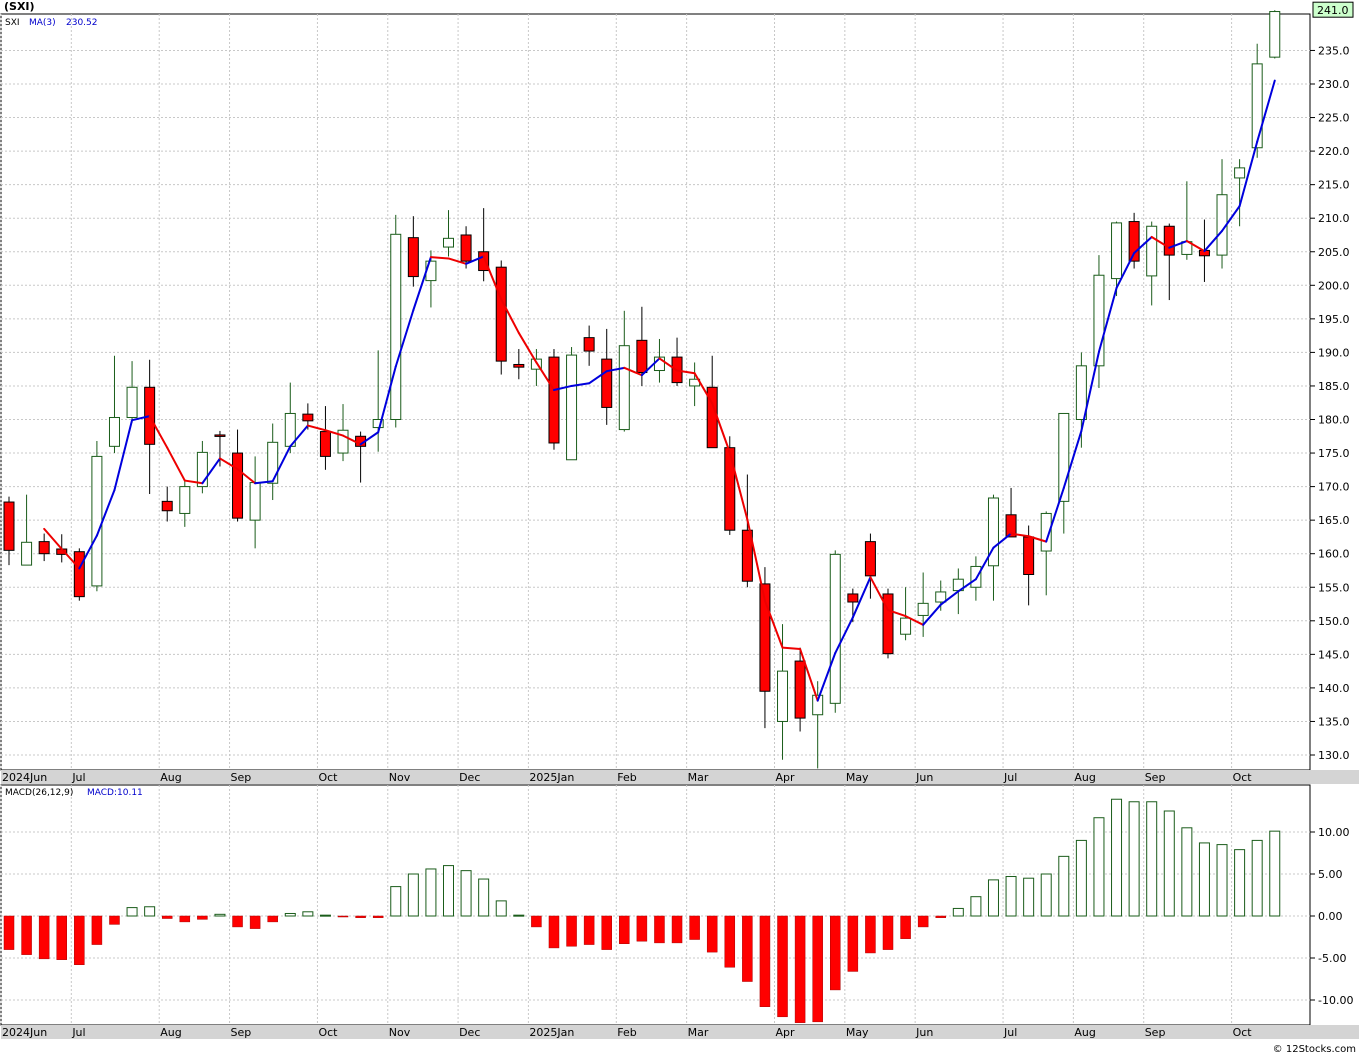  Describe the element at coordinates (1334, 621) in the screenshot. I see `price-y-tick-label: 150.0` at that location.